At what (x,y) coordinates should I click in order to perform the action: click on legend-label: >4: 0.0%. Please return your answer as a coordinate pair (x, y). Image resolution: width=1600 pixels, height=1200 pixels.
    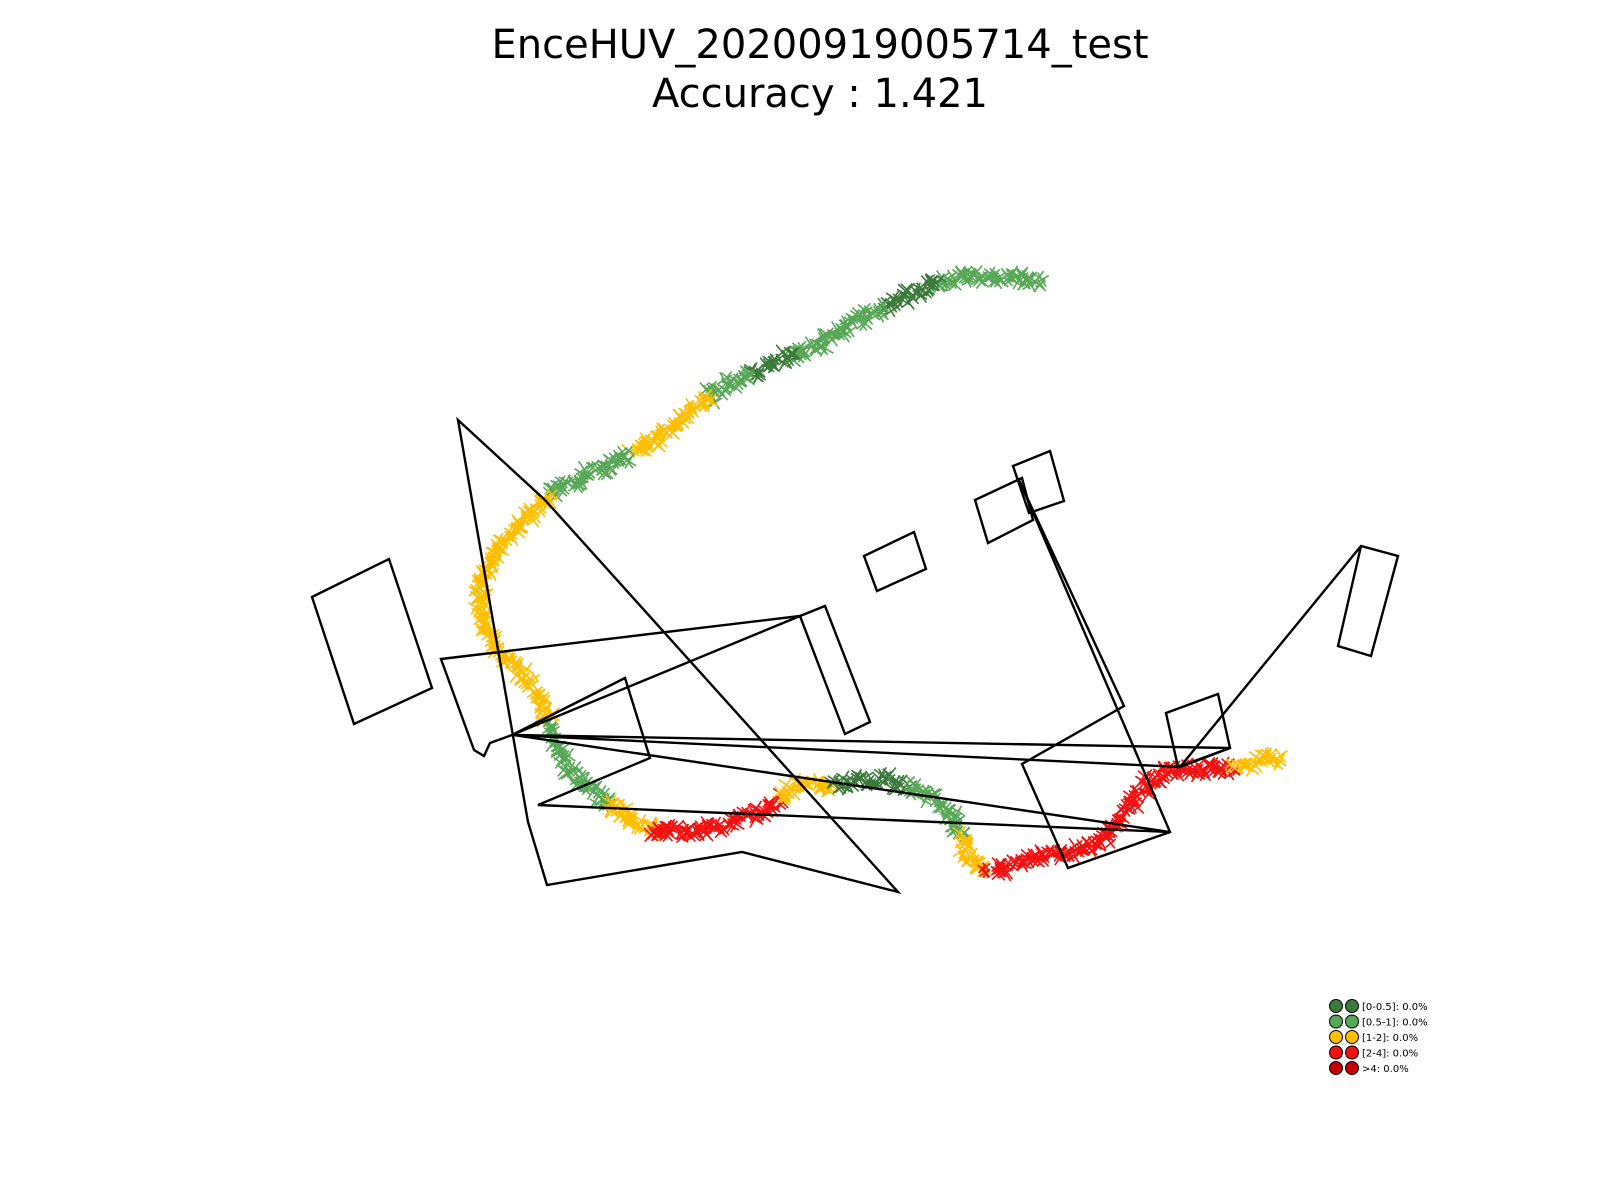
    Looking at the image, I should click on (1385, 1069).